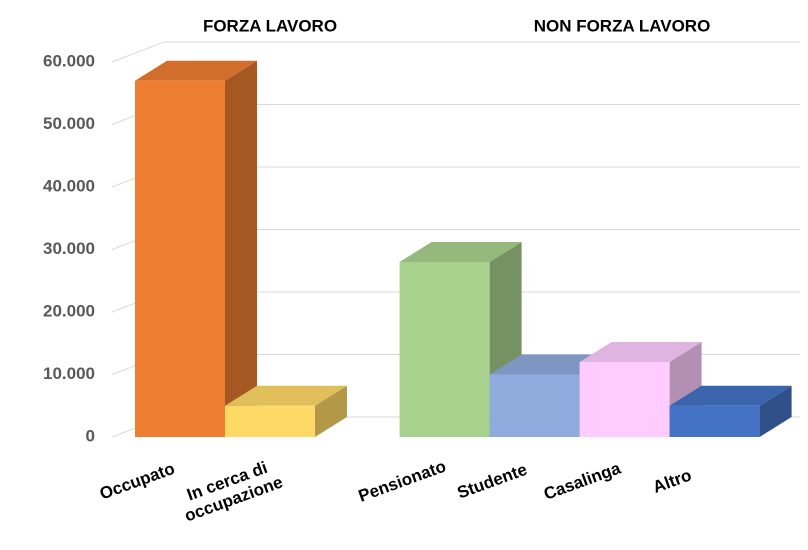 This screenshot has width=808, height=550. Describe the element at coordinates (69, 248) in the screenshot. I see `y-tick-label: 30.000` at that location.